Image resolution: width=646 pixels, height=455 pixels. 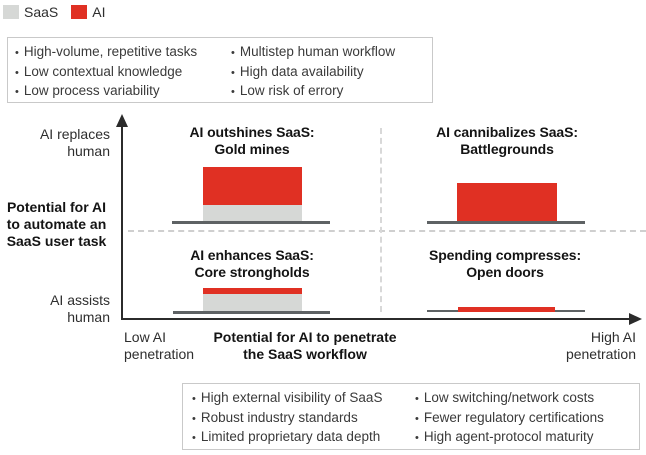 I want to click on saas-legend-swatch, so click(x=11, y=12).